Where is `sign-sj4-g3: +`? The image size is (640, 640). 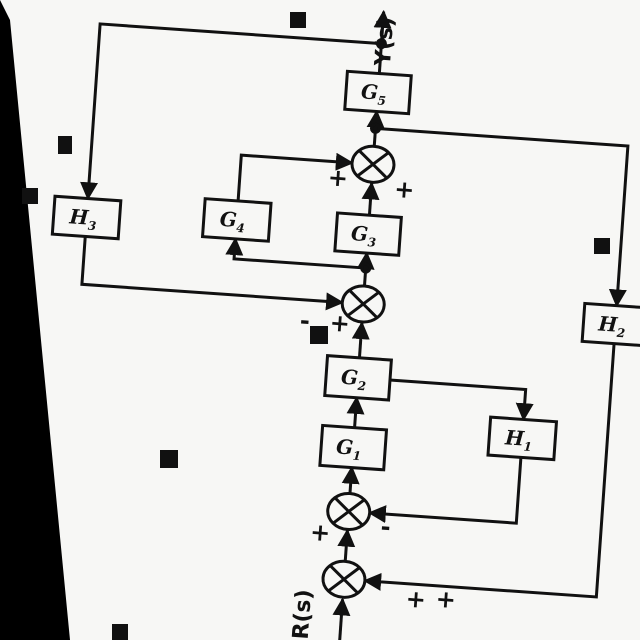
sign-sj4-g3: + is located at coordinates (404, 189).